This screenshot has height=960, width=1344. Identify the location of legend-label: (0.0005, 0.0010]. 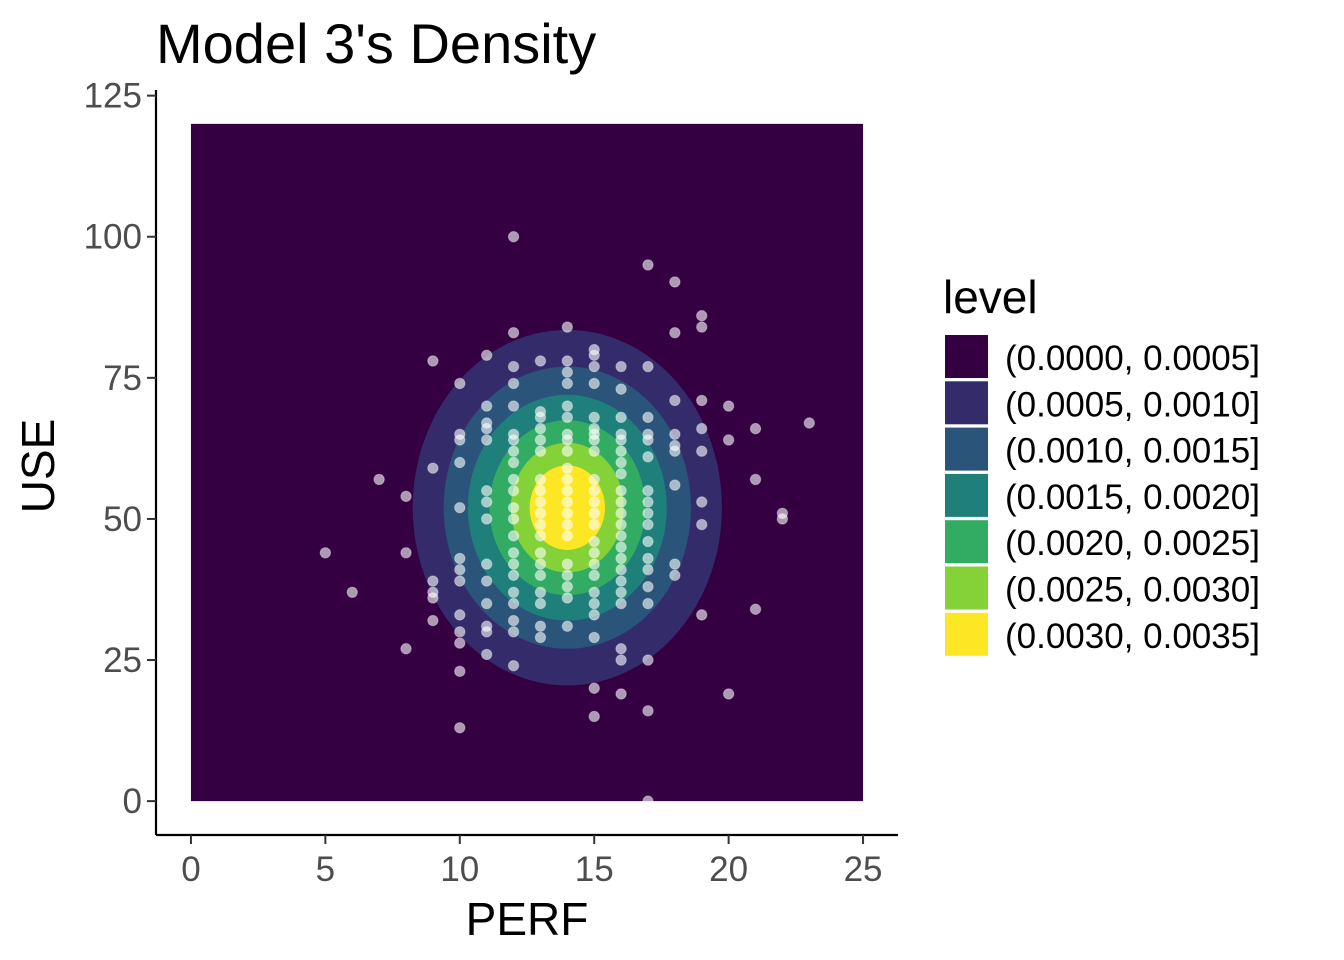
(1132, 404).